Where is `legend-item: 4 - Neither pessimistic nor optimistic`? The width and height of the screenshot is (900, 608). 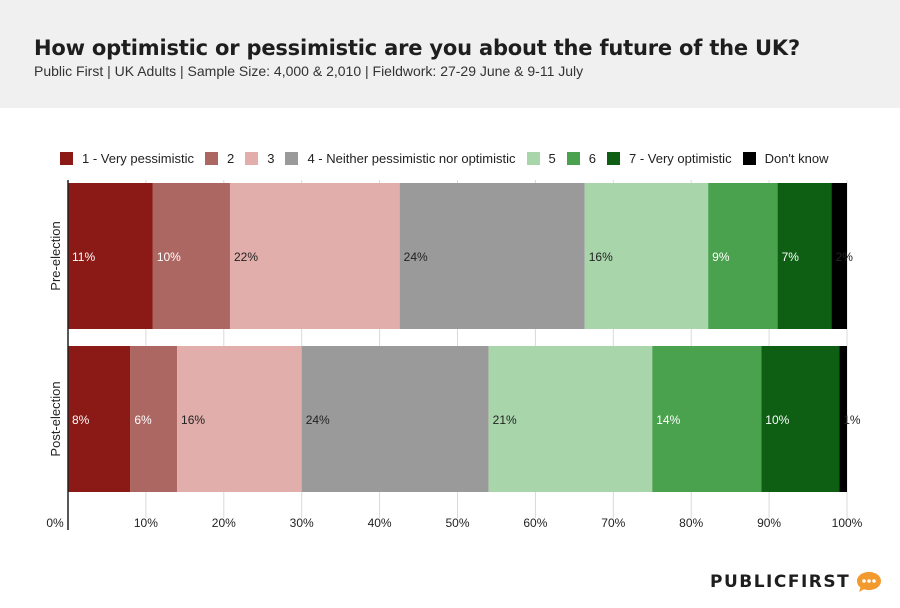
legend-item: 4 - Neither pessimistic nor optimistic is located at coordinates (400, 158).